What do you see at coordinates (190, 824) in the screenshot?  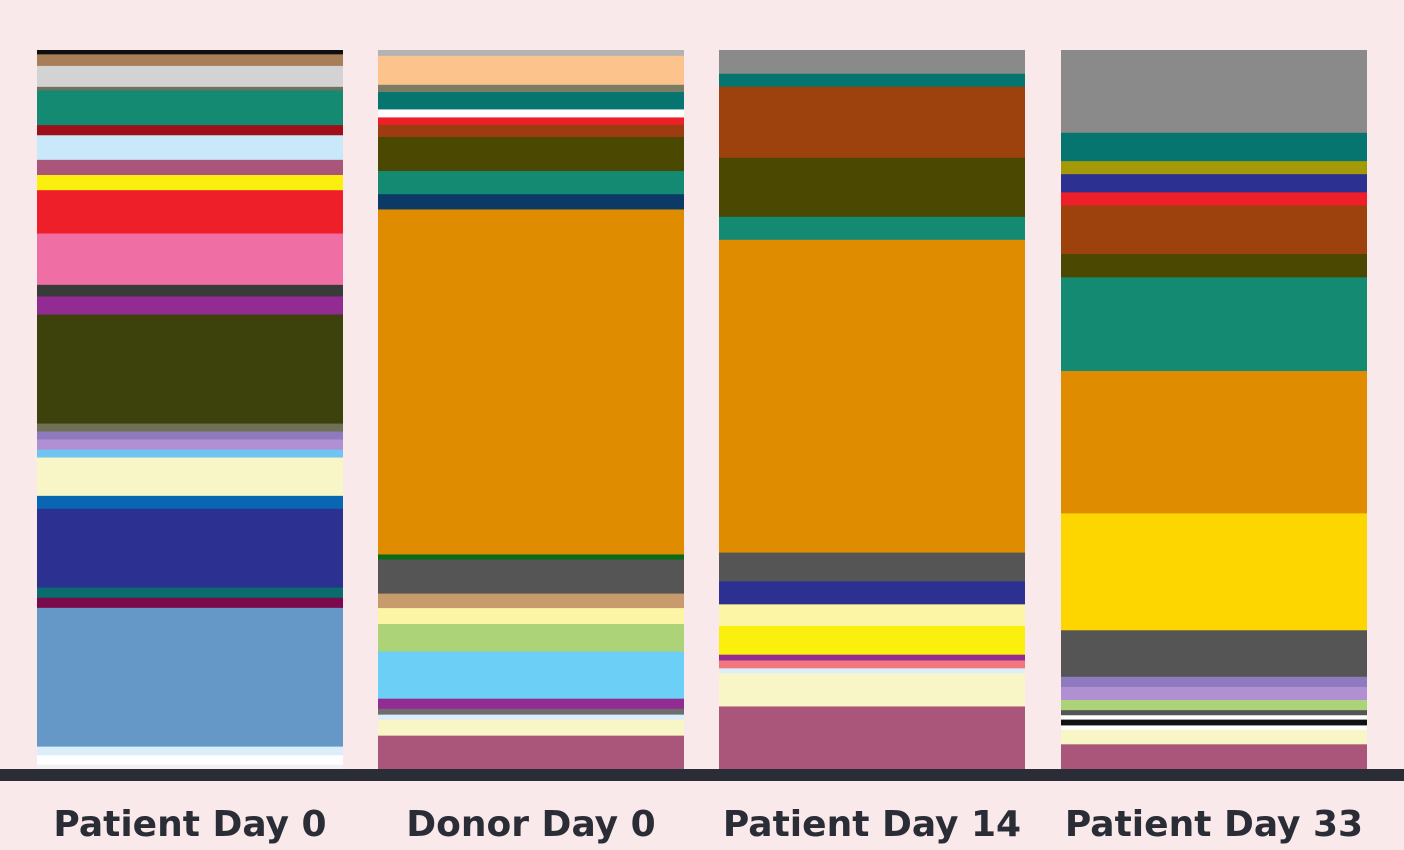 I see `x-tick-label: Patient Day 0` at bounding box center [190, 824].